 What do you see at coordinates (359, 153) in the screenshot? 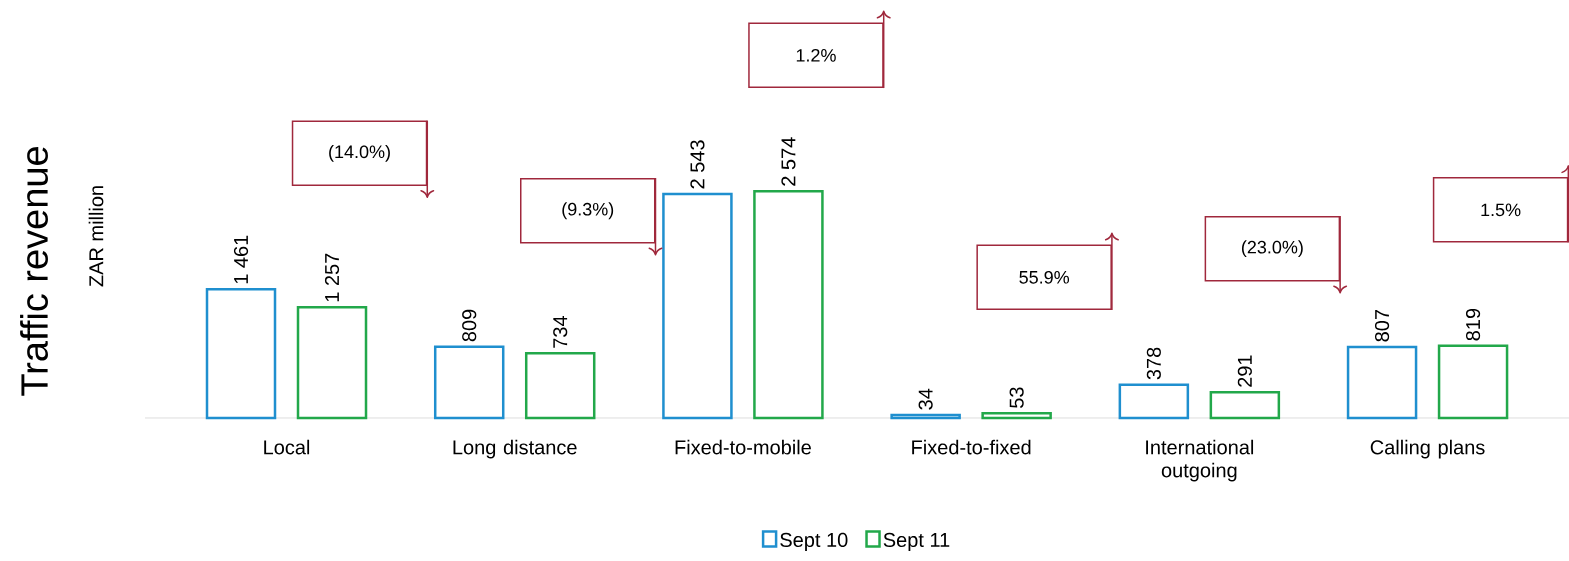
I see `text: (14.0%)` at bounding box center [359, 153].